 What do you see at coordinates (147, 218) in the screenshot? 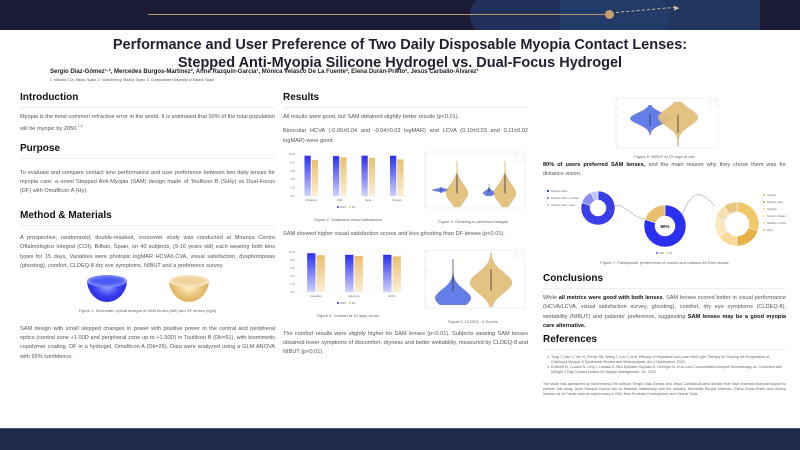
I see `methods-heading: Method & Materials` at bounding box center [147, 218].